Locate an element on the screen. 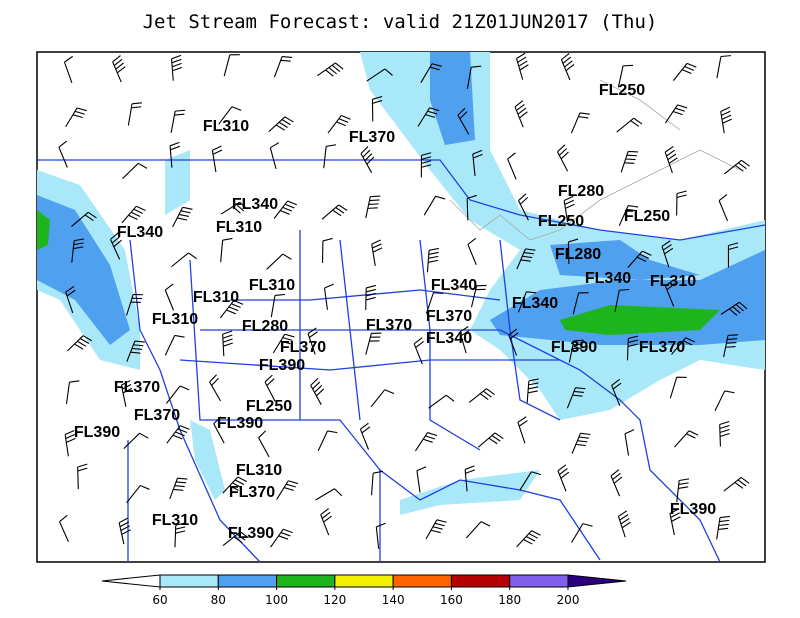  flight-level-label: FL390 is located at coordinates (282, 365).